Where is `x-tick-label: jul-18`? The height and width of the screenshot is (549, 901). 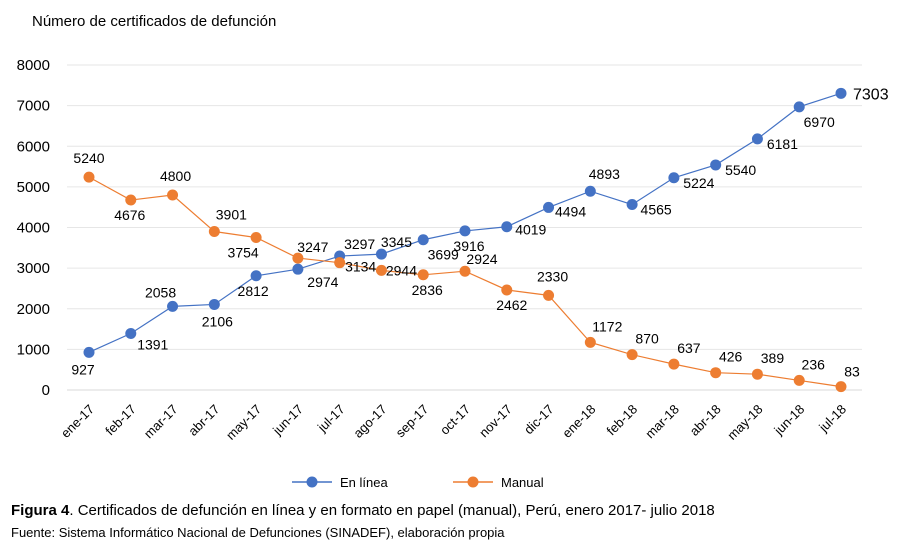 x-tick-label: jul-18 is located at coordinates (832, 419).